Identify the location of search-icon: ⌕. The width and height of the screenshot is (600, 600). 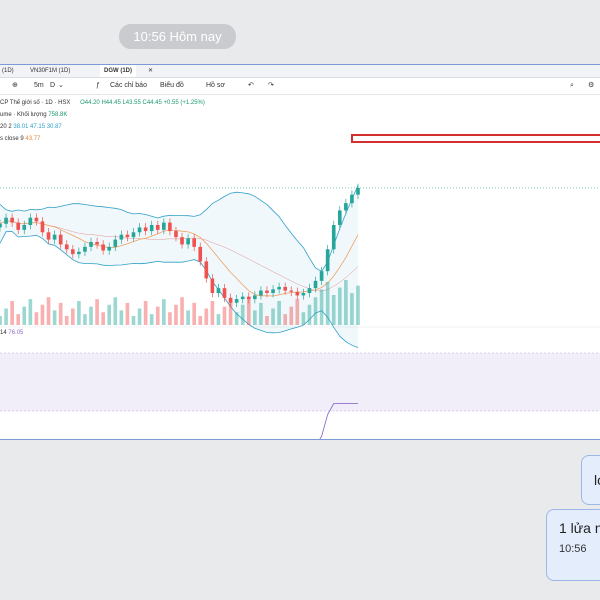
(572, 85).